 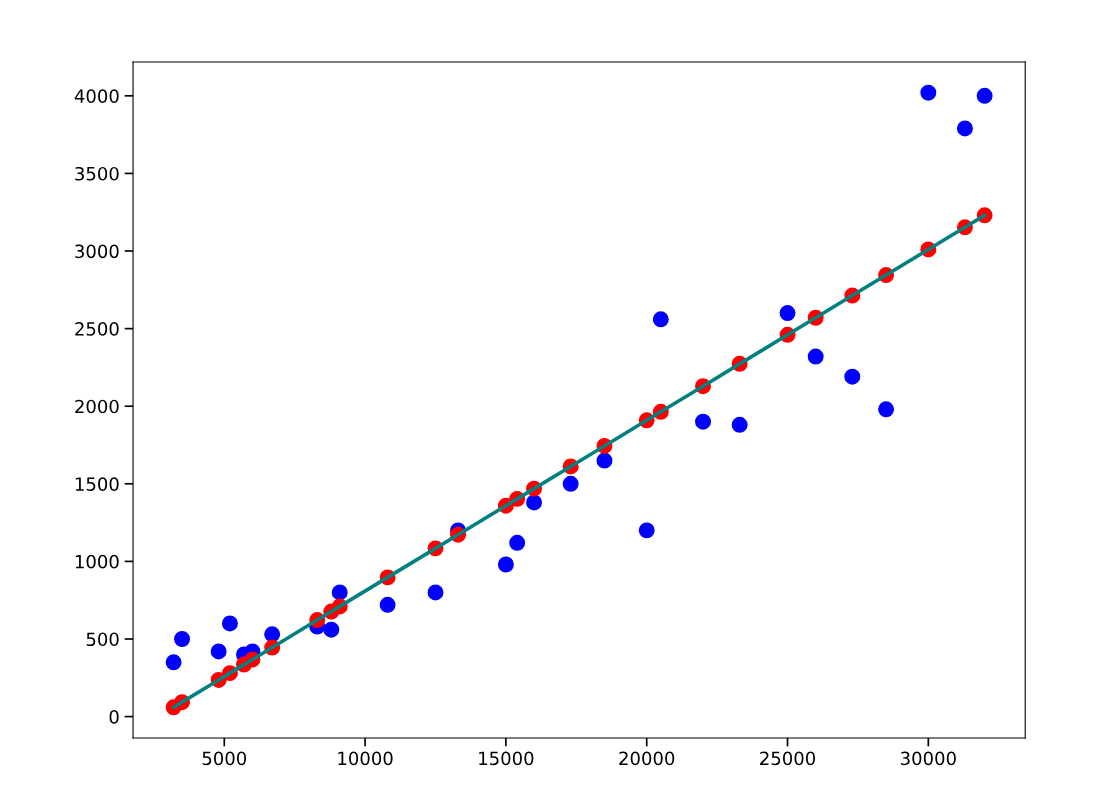 What do you see at coordinates (788, 758) in the screenshot?
I see `x-tick-label: 25000` at bounding box center [788, 758].